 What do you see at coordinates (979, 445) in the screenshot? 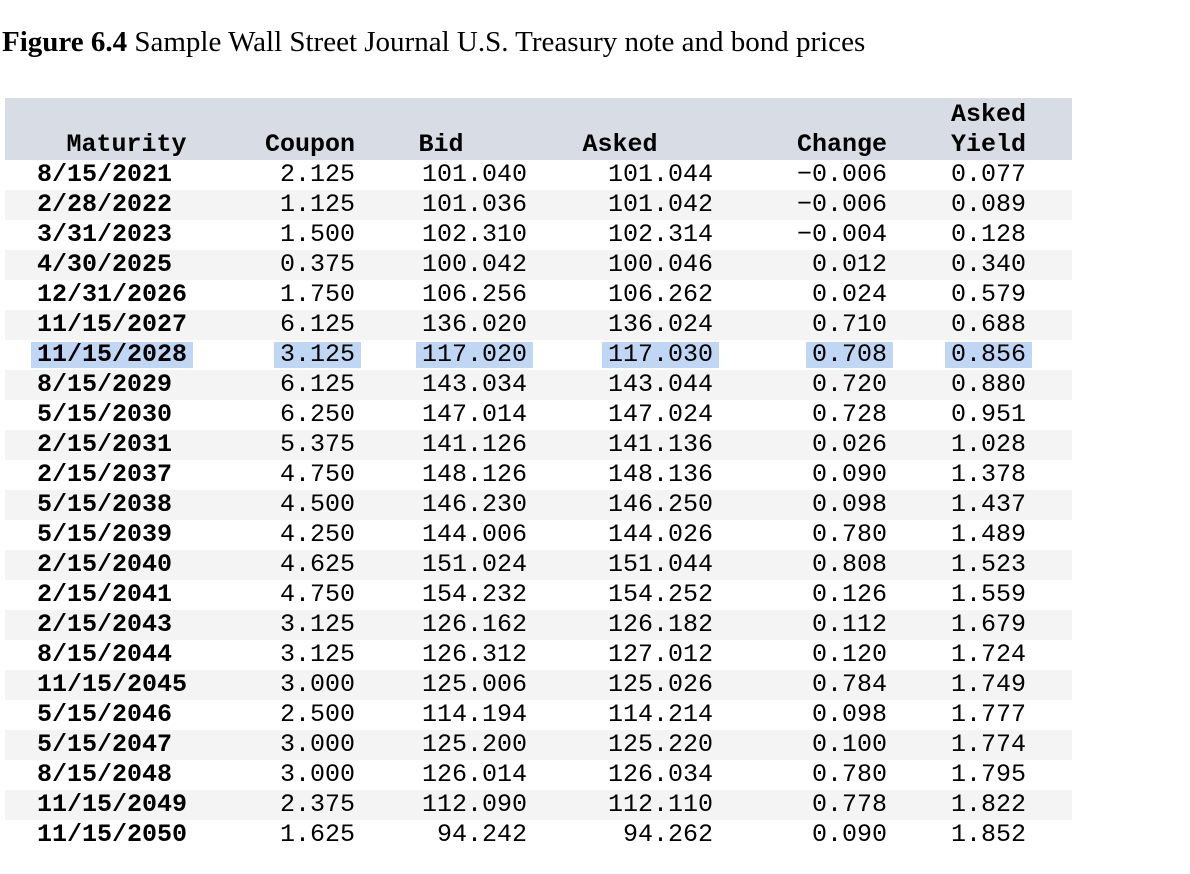
I see `asked-yield-cell: 1.028` at bounding box center [979, 445].